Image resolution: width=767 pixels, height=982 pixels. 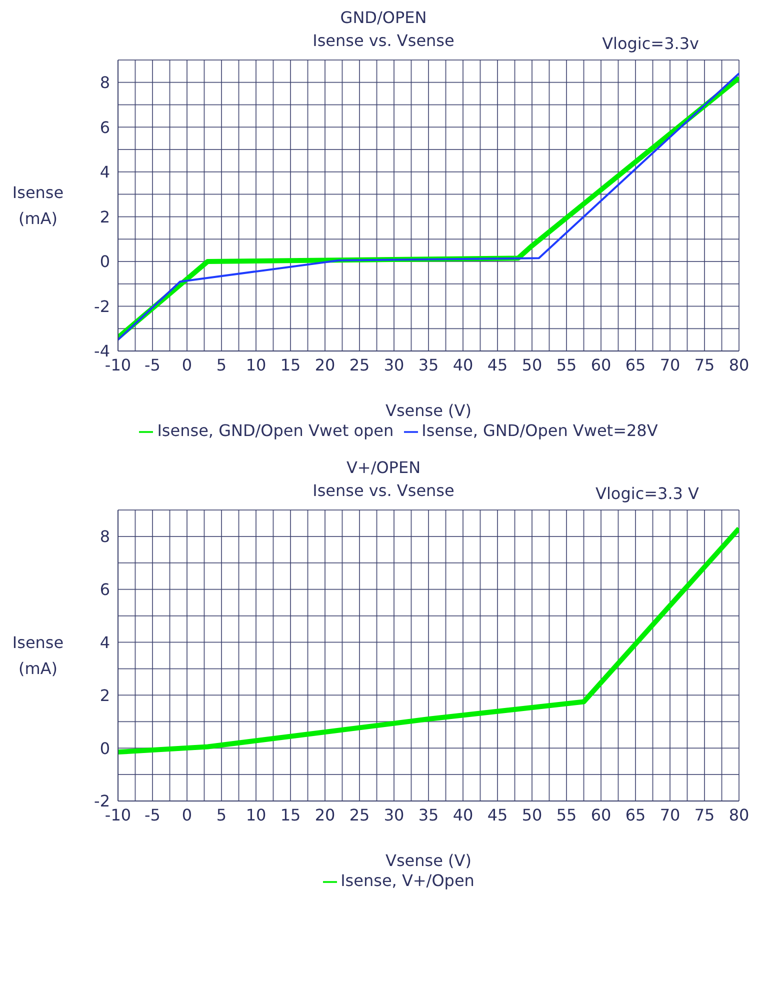 I want to click on legend-label: Isense, GND/Open Vwet=28V, so click(x=540, y=430).